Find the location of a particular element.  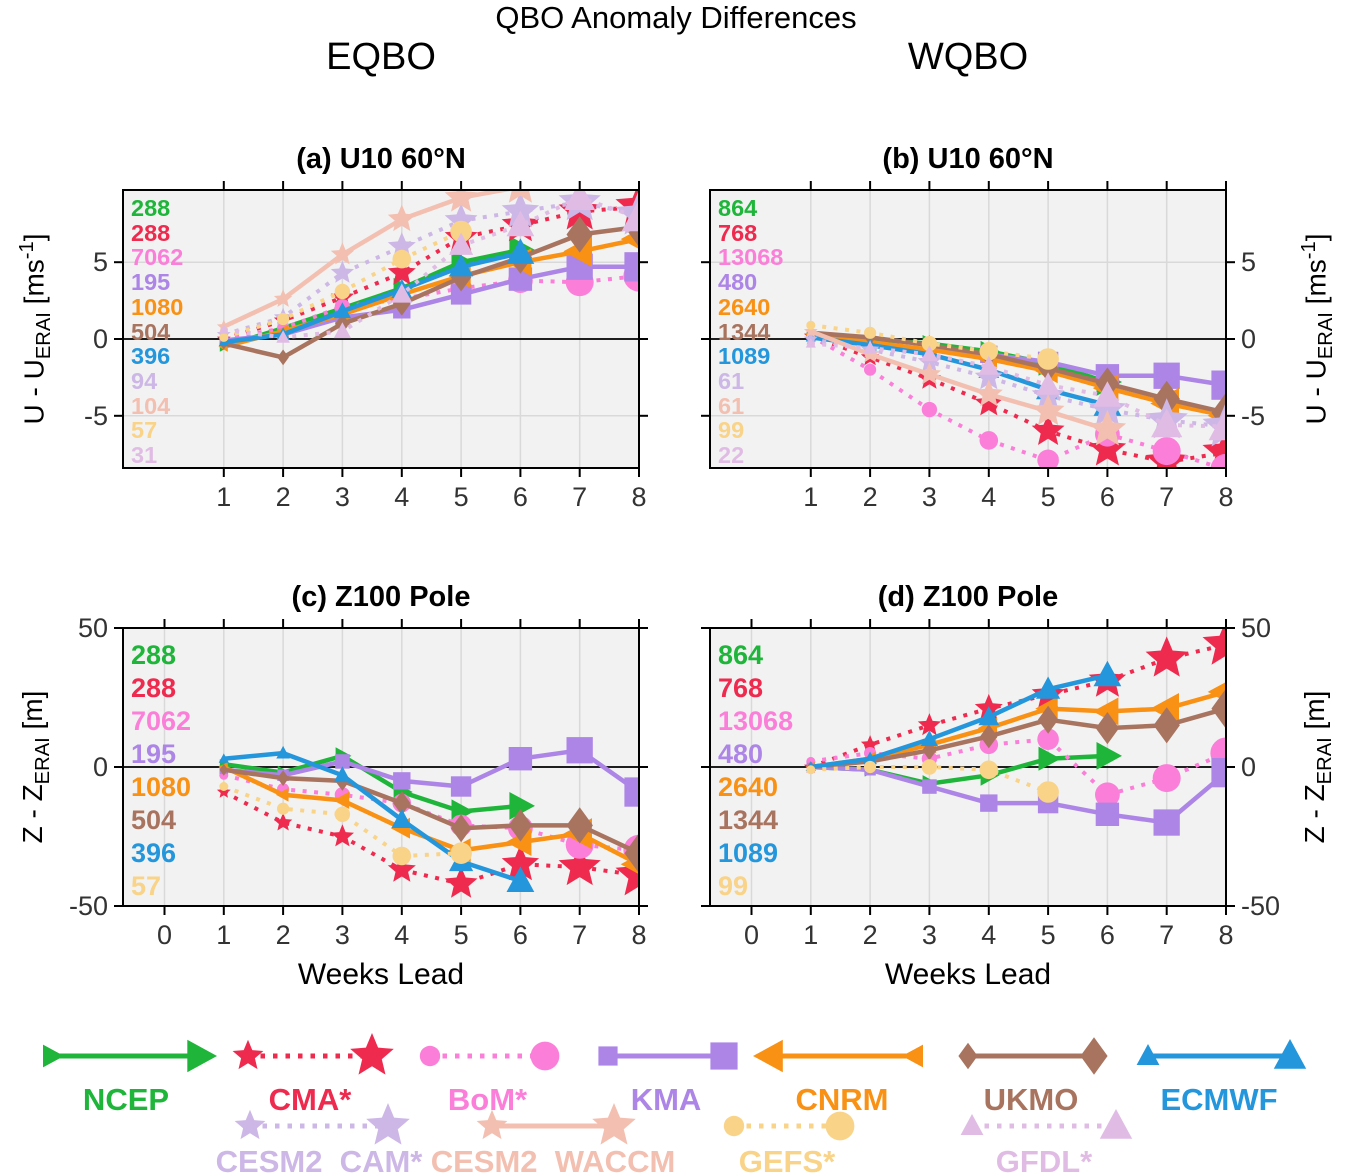

marker-CESM2_WACCM-w4 is located at coordinates (988, 393).